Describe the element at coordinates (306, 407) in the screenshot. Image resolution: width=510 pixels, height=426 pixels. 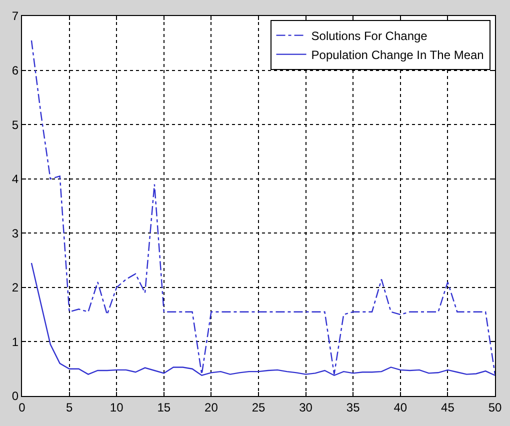
I see `x-tick-label: 30` at that location.